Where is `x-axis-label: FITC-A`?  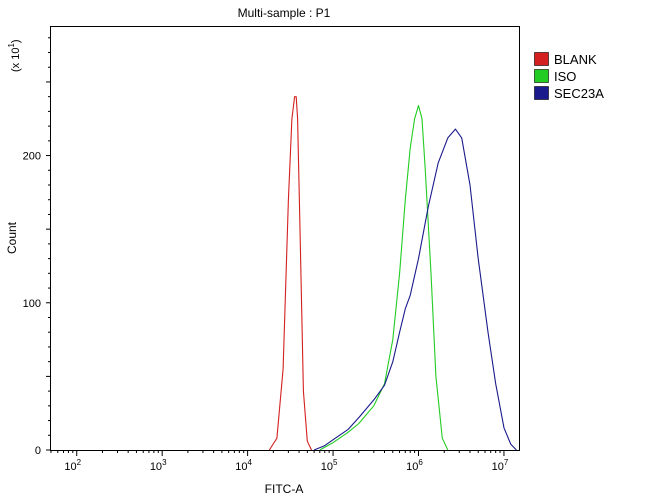 x-axis-label: FITC-A is located at coordinates (284, 489).